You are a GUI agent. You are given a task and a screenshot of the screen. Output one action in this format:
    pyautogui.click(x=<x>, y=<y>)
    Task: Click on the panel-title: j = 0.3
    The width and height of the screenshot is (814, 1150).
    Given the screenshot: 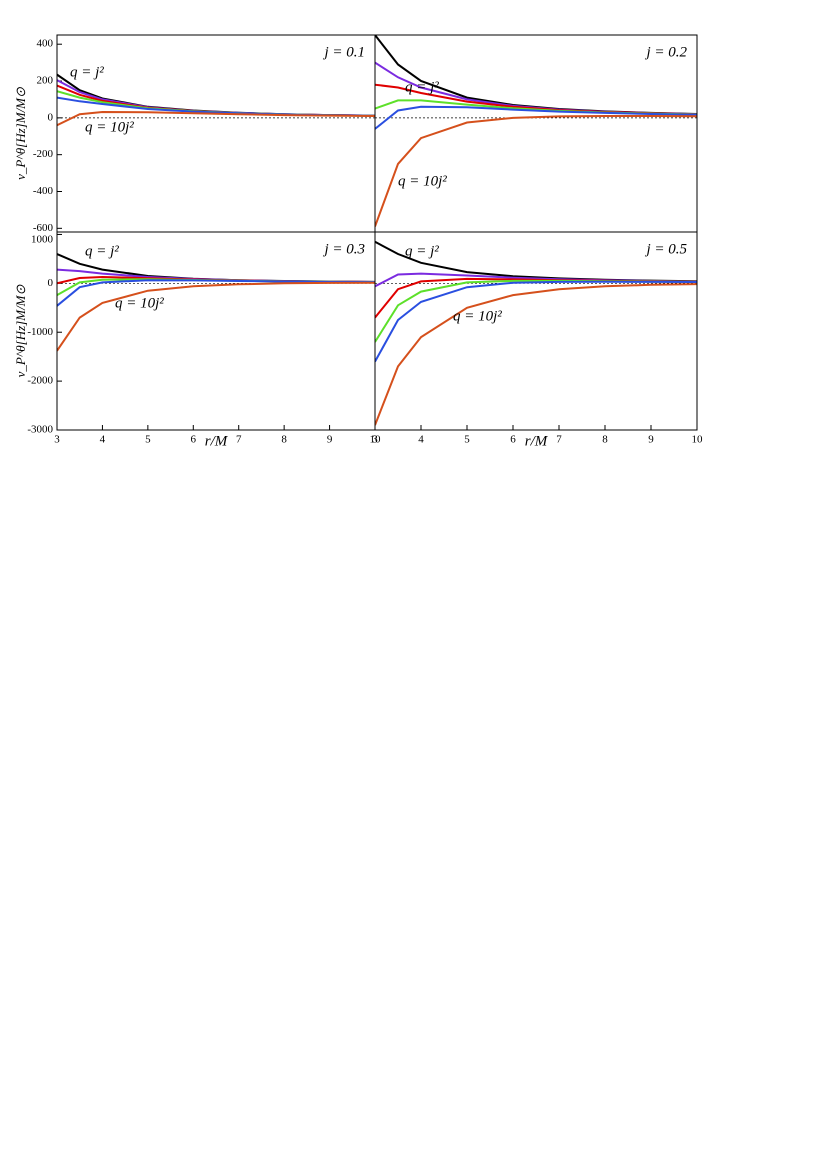 What is the action you would take?
    pyautogui.click(x=343, y=249)
    